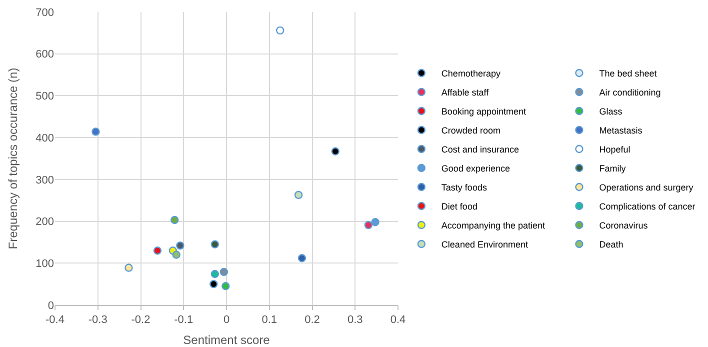  What do you see at coordinates (471, 73) in the screenshot?
I see `legend-label: Chemotherapy` at bounding box center [471, 73].